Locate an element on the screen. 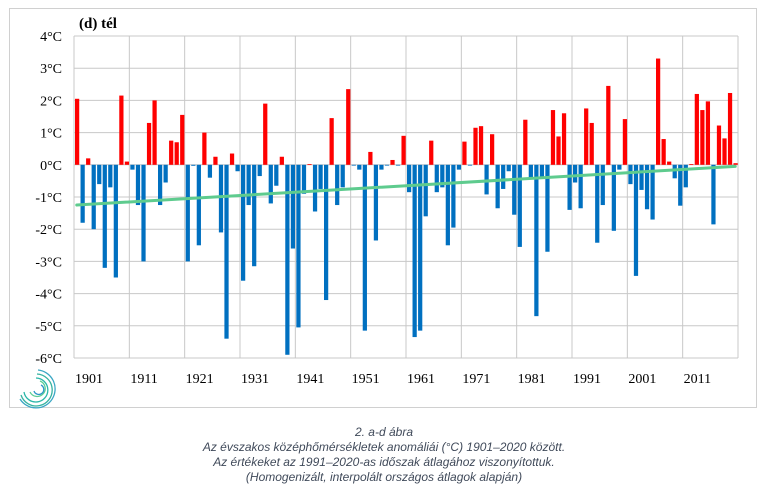 Image resolution: width=768 pixels, height=492 pixels. bar-1966 is located at coordinates (436, 178).